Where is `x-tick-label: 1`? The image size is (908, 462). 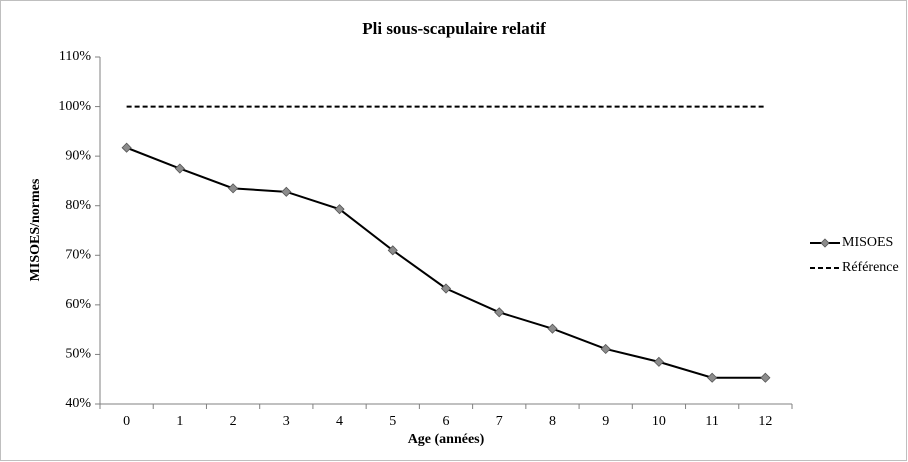
x-tick-label: 1 is located at coordinates (179, 421).